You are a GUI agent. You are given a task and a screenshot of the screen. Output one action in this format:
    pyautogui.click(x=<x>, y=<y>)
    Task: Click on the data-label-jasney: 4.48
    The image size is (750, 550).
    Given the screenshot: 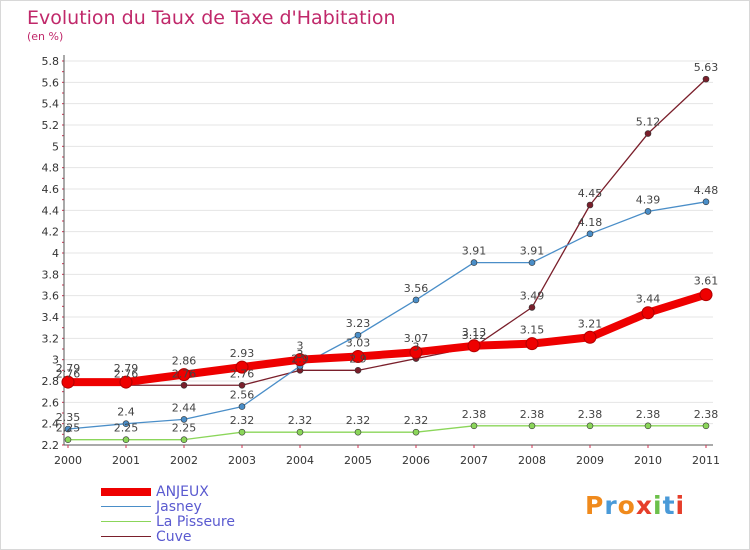 What is the action you would take?
    pyautogui.click(x=706, y=190)
    